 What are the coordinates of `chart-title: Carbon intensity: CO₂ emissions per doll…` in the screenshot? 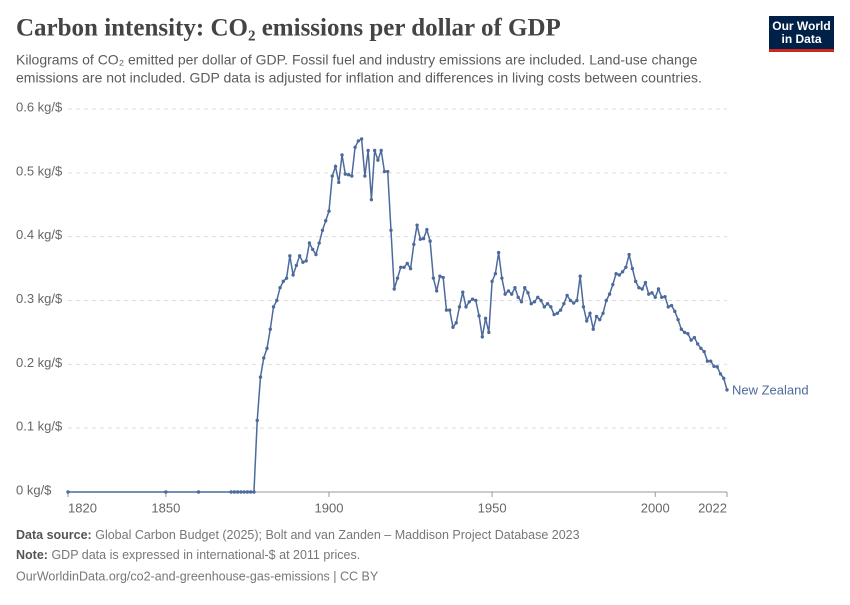 It's located at (288, 28).